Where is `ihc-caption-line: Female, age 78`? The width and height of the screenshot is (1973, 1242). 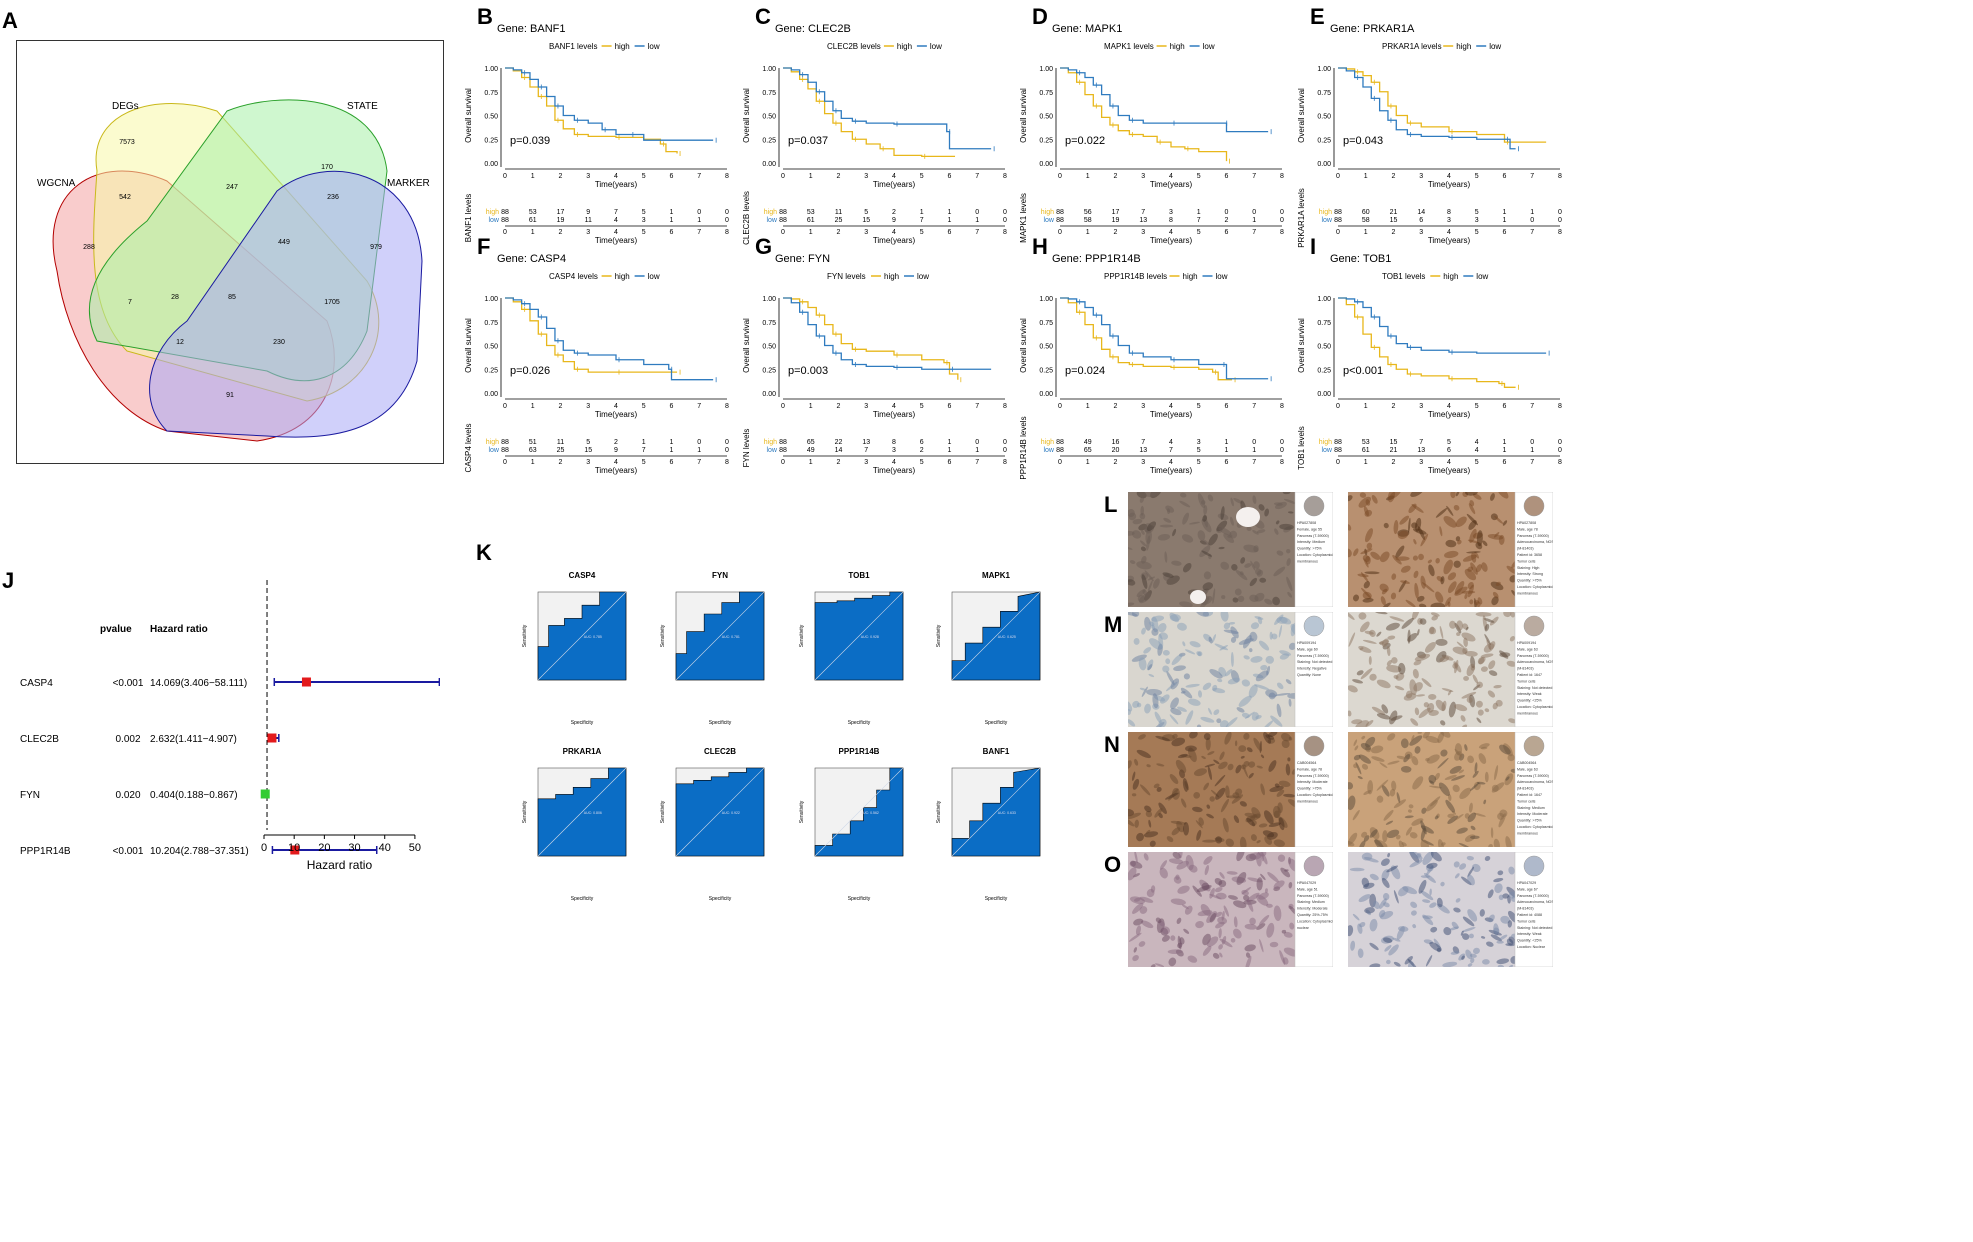
ihc-caption-line: Female, age 78 is located at coordinates (1309, 769).